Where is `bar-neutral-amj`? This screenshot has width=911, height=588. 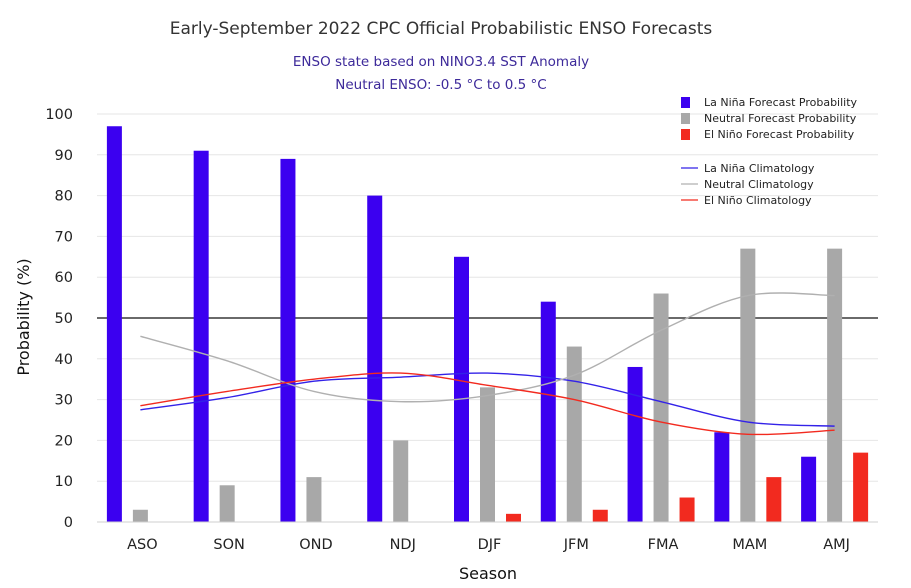 bar-neutral-amj is located at coordinates (835, 385).